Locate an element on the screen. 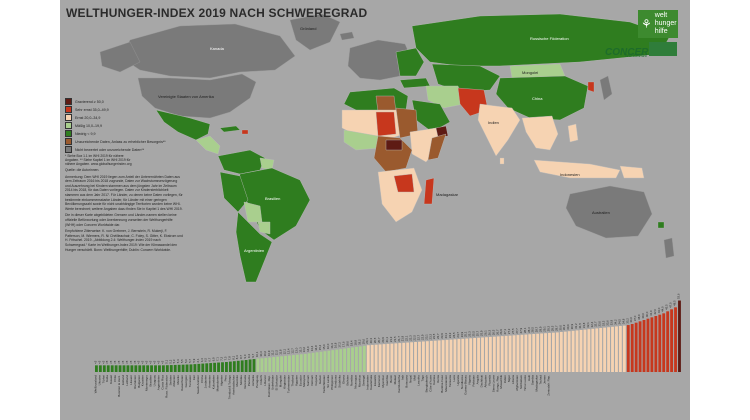  map-region-canada is located at coordinates (208, 51).